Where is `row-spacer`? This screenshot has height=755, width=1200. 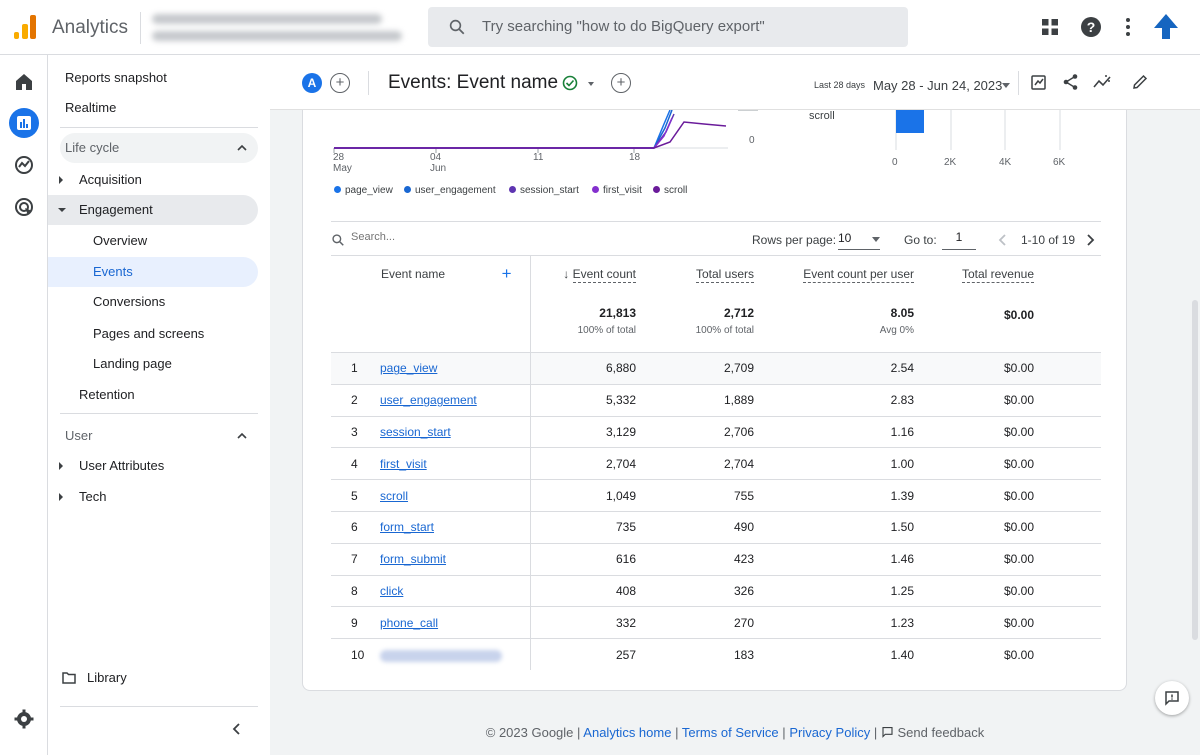
row-spacer is located at coordinates (1067, 527).